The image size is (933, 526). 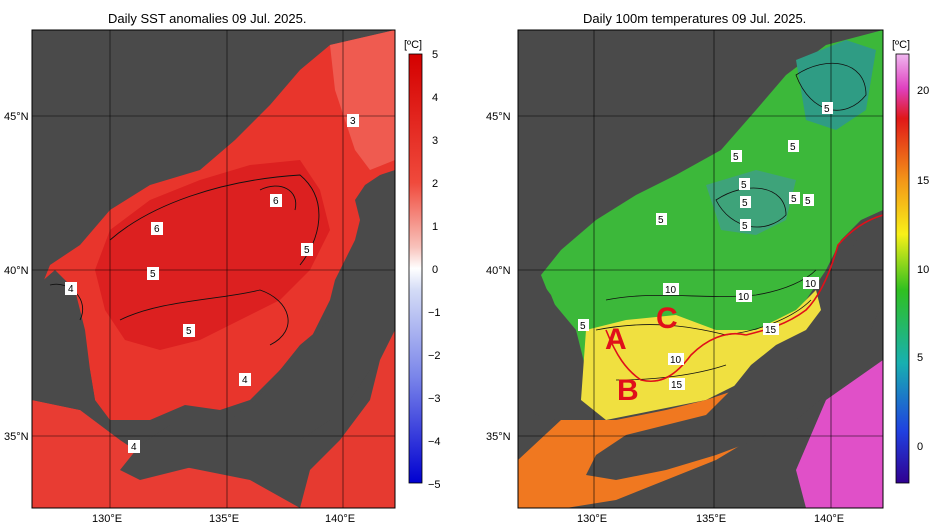 What do you see at coordinates (923, 91) in the screenshot?
I see `svg-text: 20` at bounding box center [923, 91].